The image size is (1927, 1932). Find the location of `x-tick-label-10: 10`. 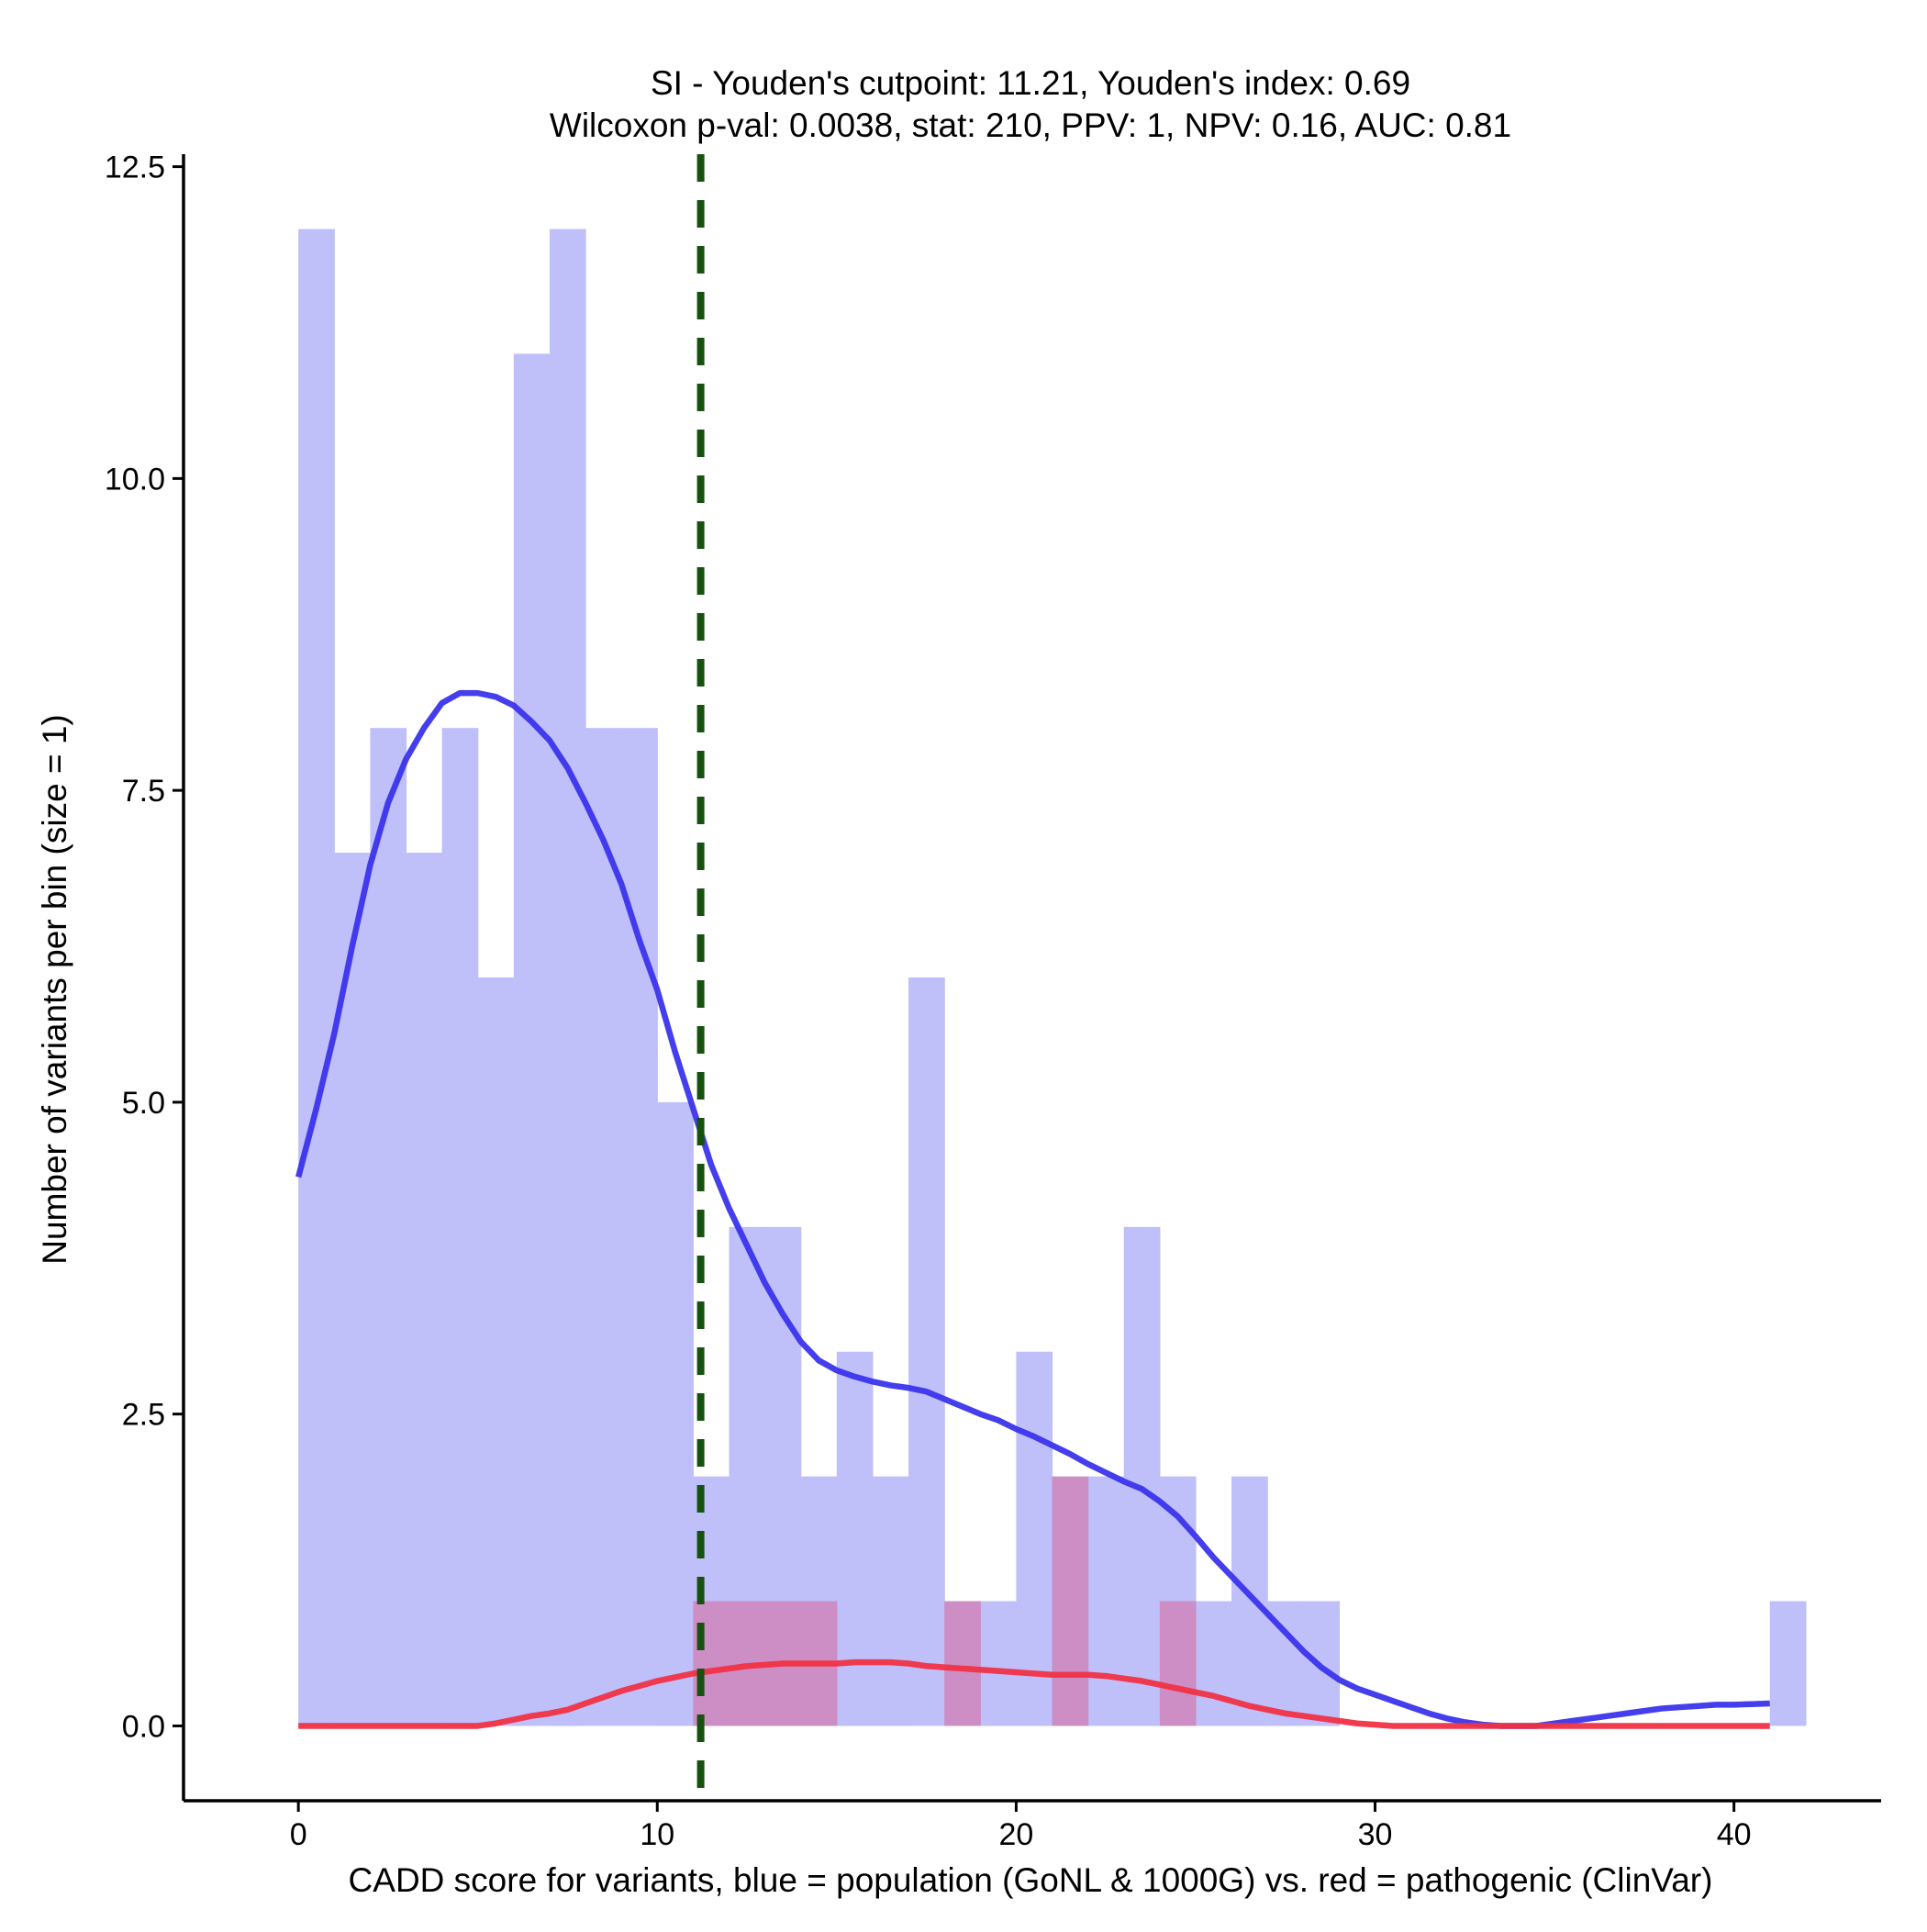

x-tick-label-10: 10 is located at coordinates (657, 1834).